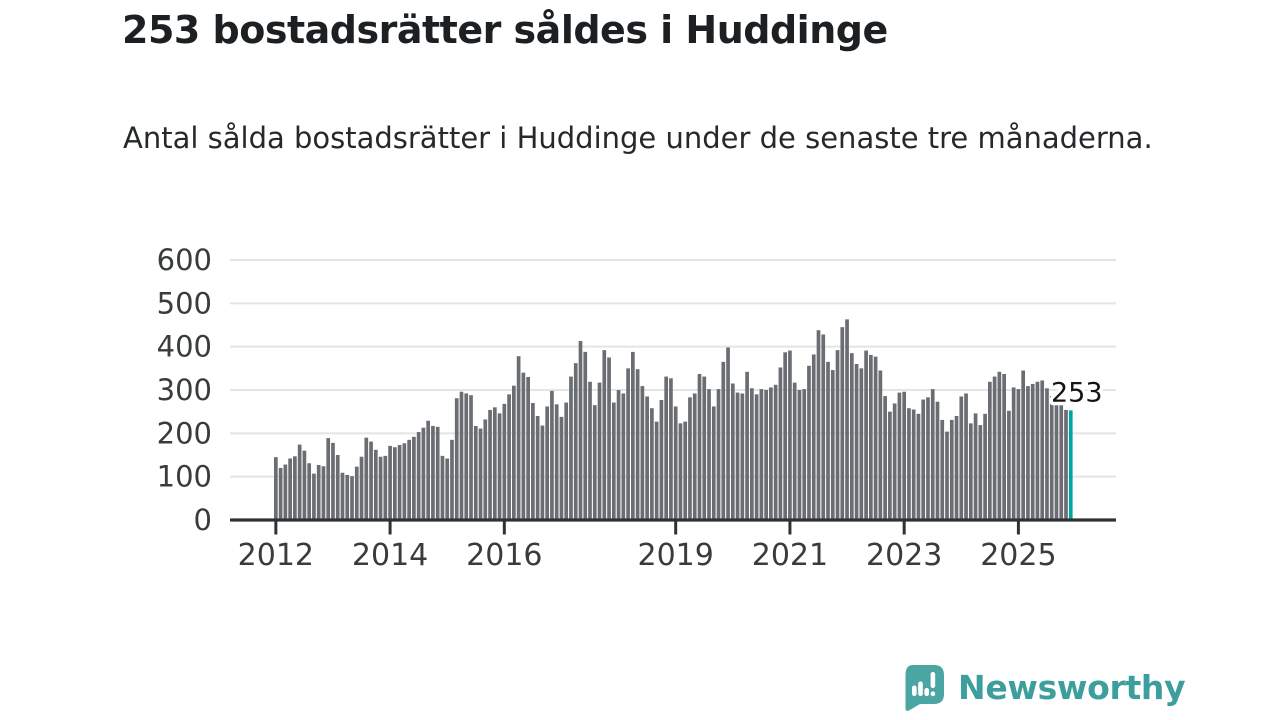  What do you see at coordinates (390, 555) in the screenshot?
I see `x-tick-label: 2014` at bounding box center [390, 555].